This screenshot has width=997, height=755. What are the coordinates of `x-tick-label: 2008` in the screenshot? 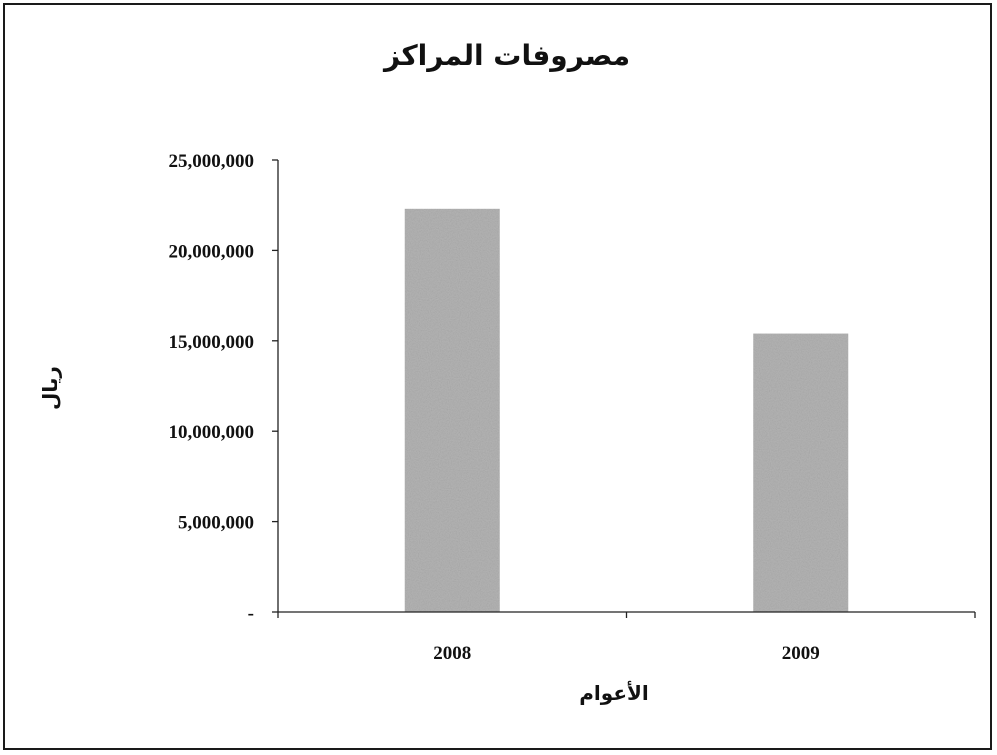 It's located at (452, 653).